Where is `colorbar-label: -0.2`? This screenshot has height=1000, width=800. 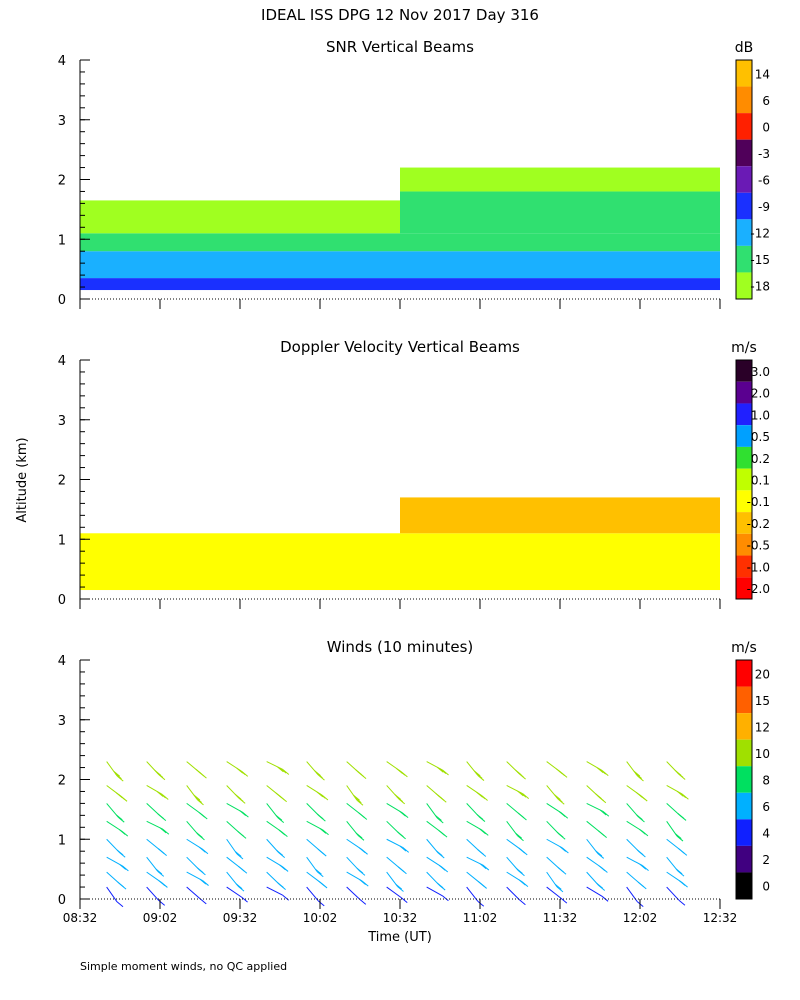 colorbar-label: -0.2 is located at coordinates (758, 524).